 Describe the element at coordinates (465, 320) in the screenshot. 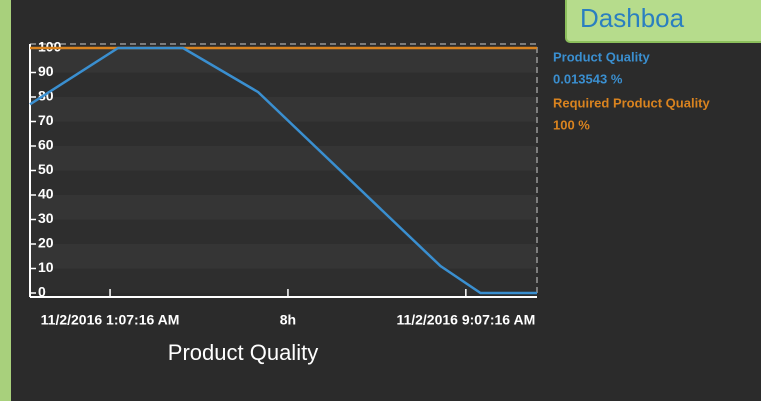

I see `x-tick-label: 11/2/2016 9:07:16 AM` at that location.